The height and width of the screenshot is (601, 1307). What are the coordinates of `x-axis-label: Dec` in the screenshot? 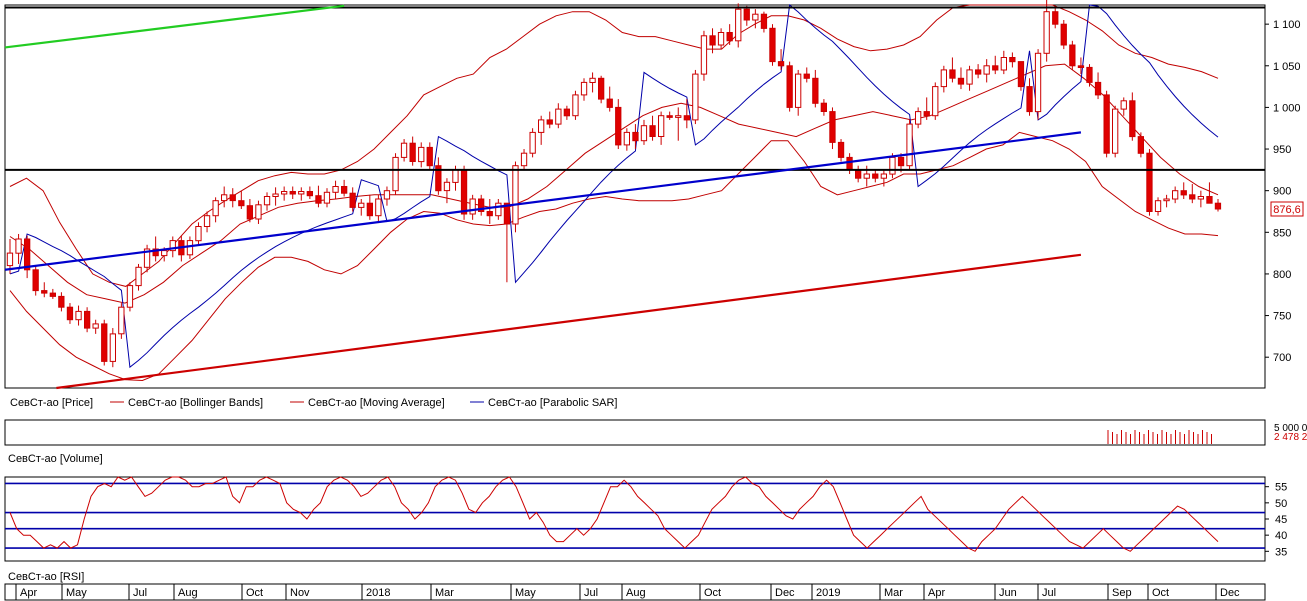 It's located at (1230, 593).